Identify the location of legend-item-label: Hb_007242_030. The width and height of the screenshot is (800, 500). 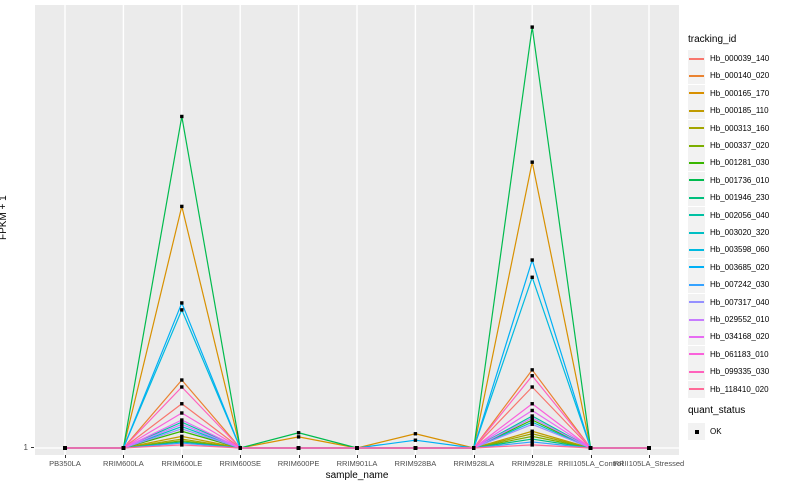
(740, 285).